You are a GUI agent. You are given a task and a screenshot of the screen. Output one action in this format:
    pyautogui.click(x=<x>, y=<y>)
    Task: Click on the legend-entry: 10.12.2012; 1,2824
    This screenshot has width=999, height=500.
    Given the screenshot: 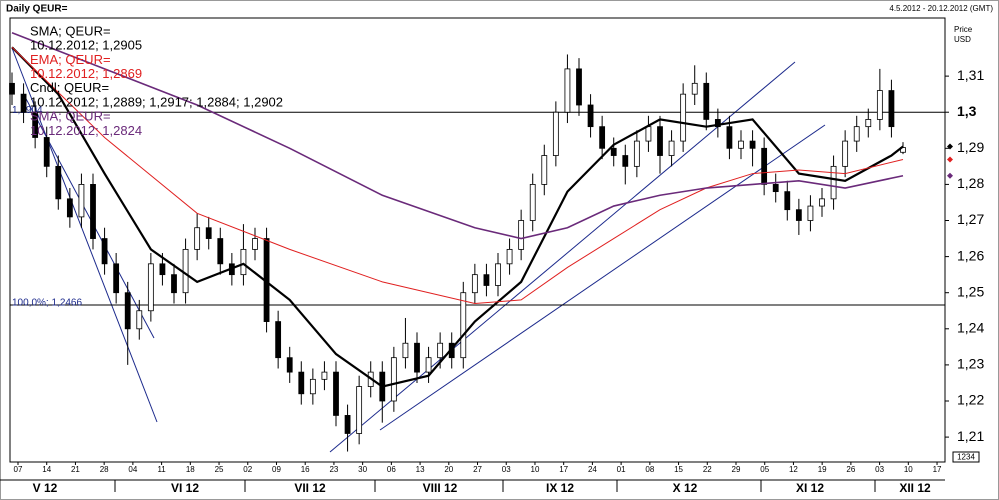 What is the action you would take?
    pyautogui.click(x=86, y=130)
    